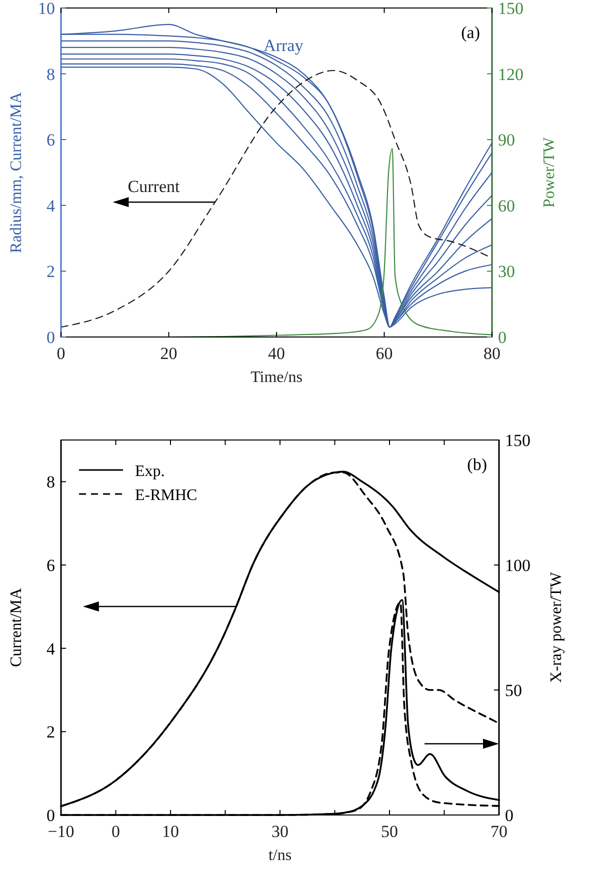 The image size is (591, 872). What do you see at coordinates (477, 464) in the screenshot?
I see `text: (b)` at bounding box center [477, 464].